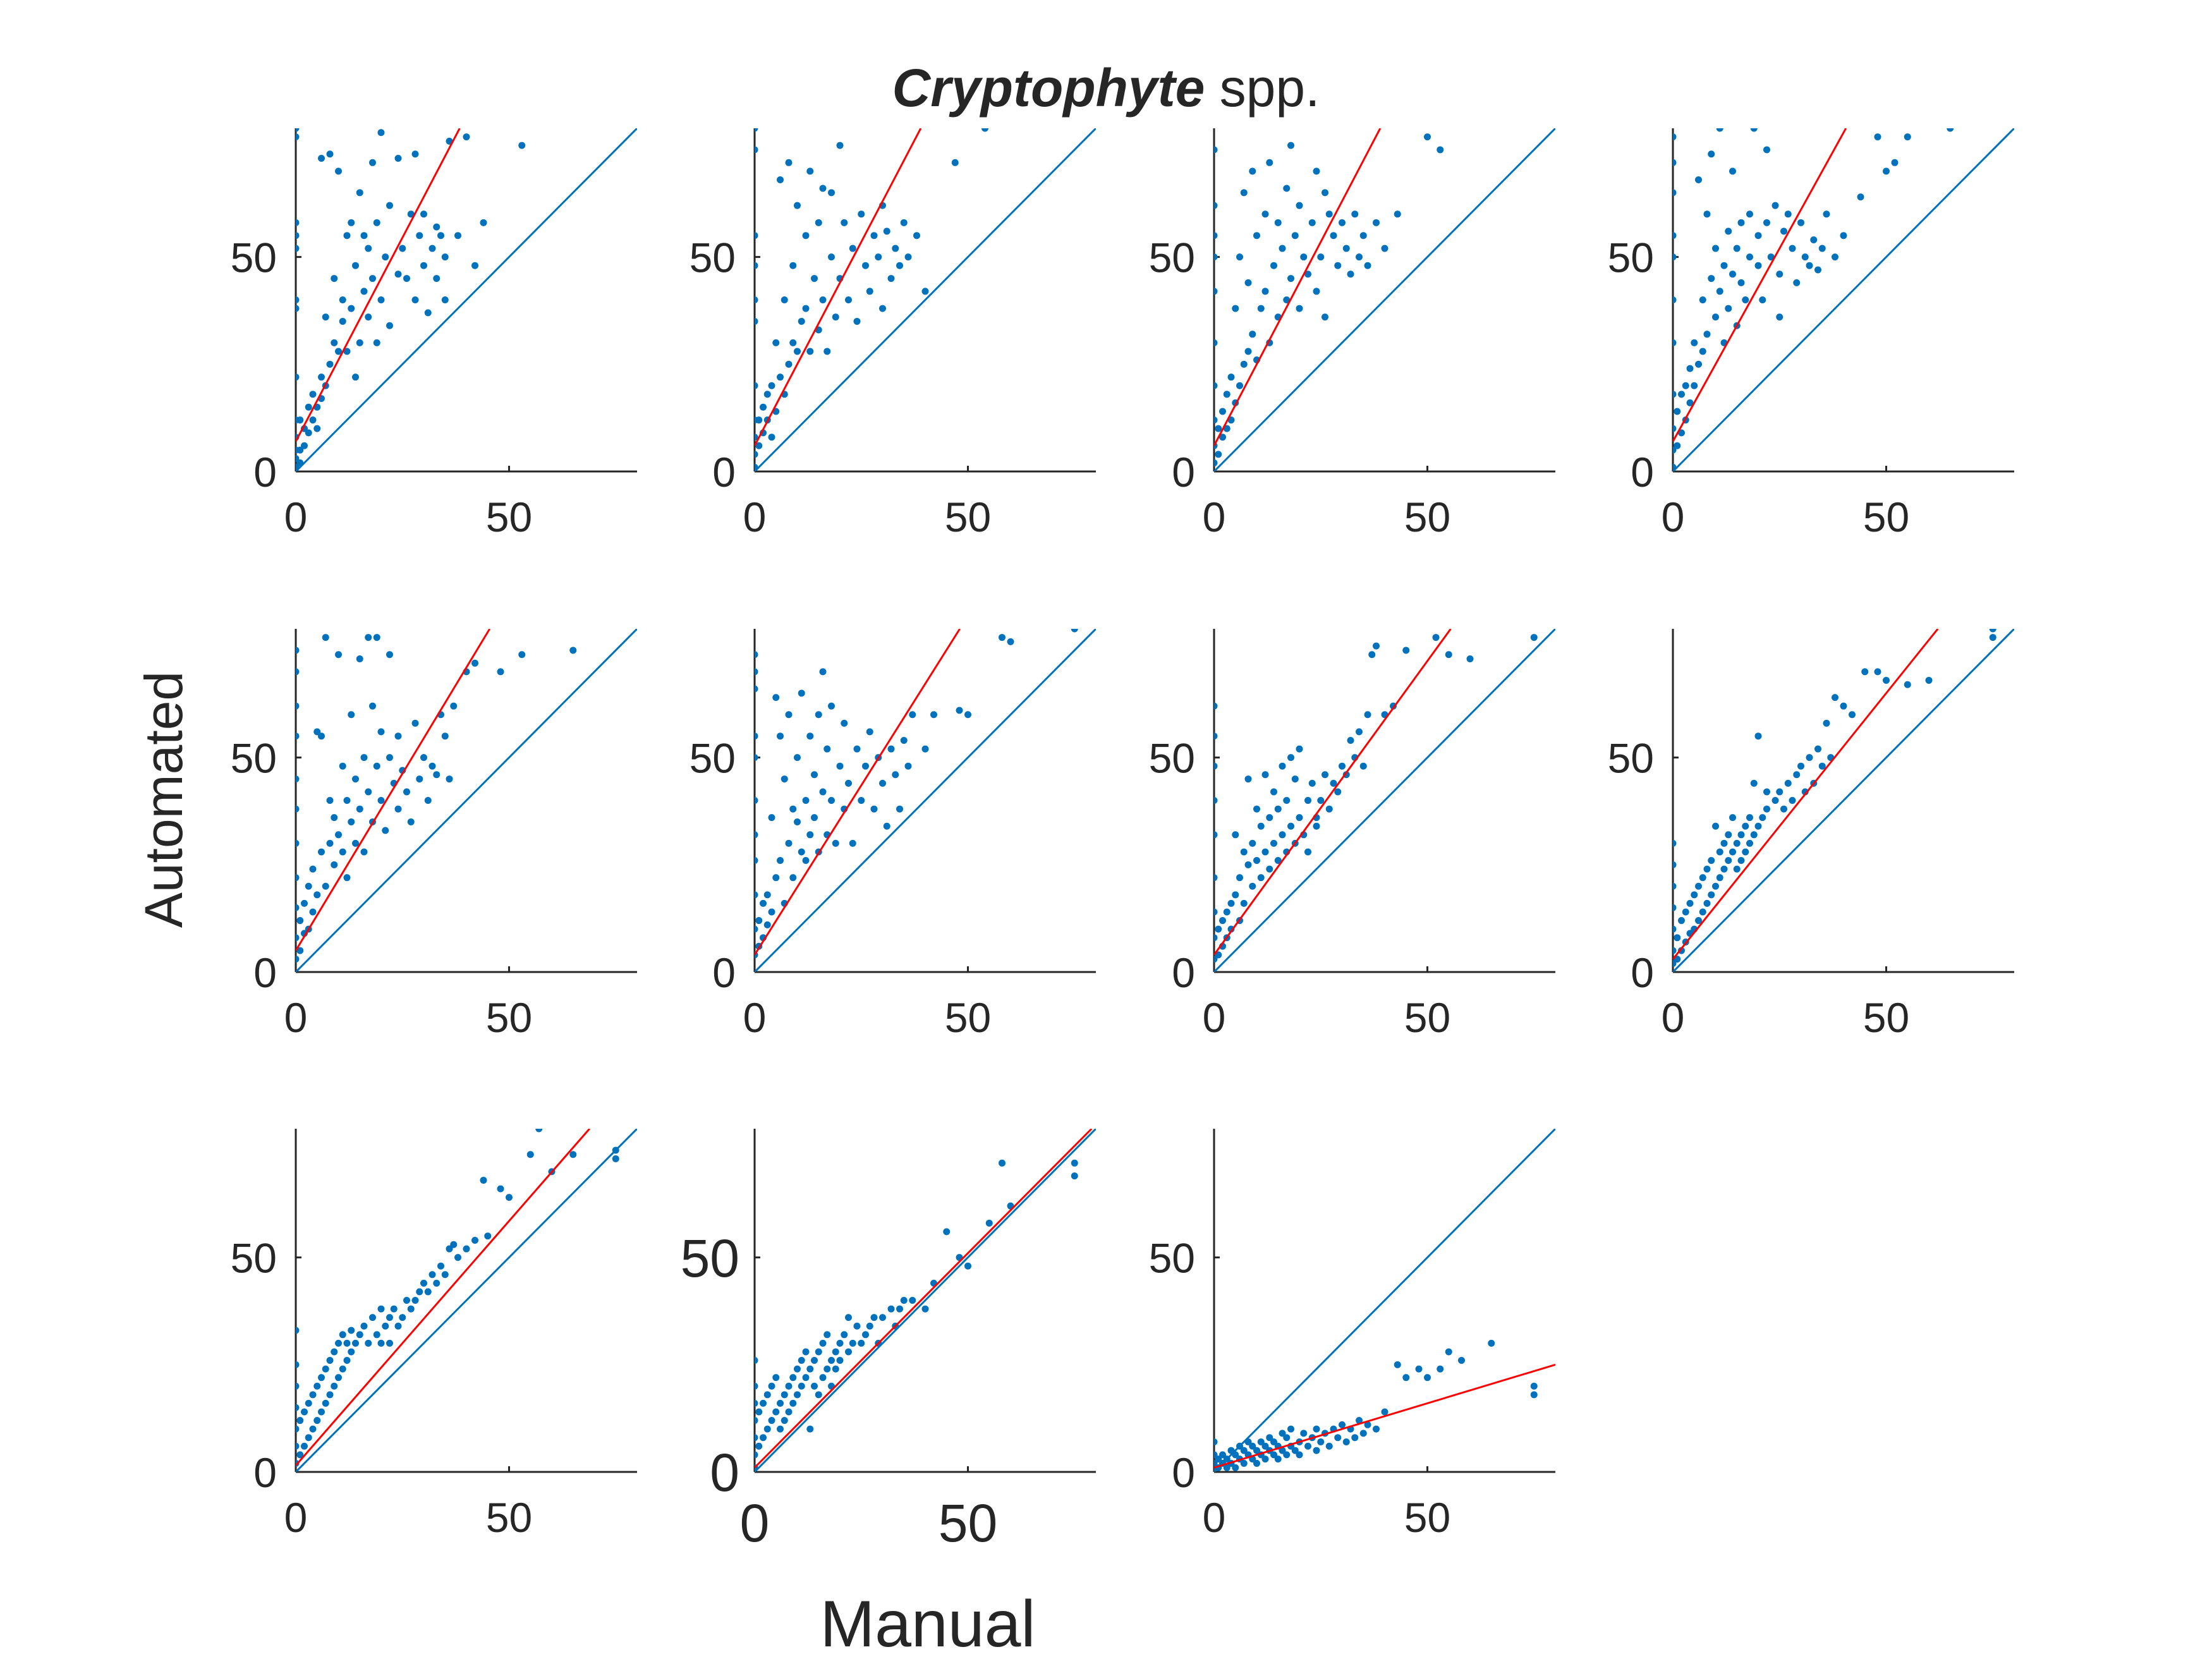 This screenshot has height=1659, width=2212. Describe the element at coordinates (443, 1297) in the screenshot. I see `regression-fit-line` at that location.